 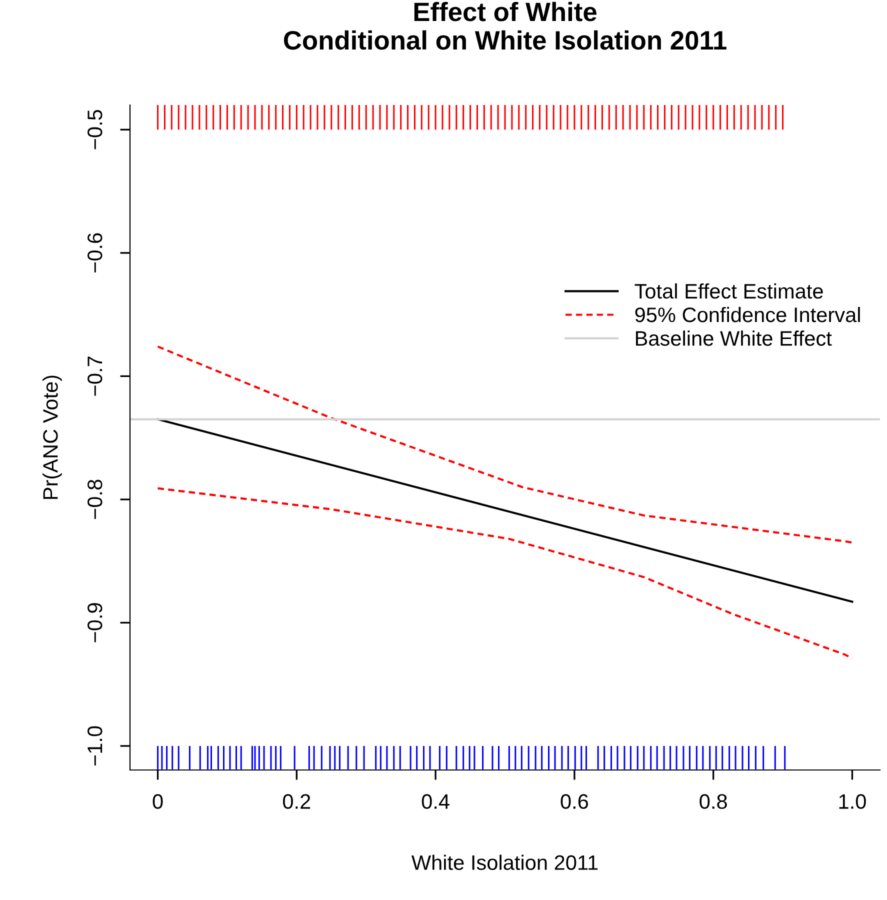 What do you see at coordinates (505, 26) in the screenshot?
I see `chart-title: Effect of White Conditional on White Isolation 2011` at bounding box center [505, 26].